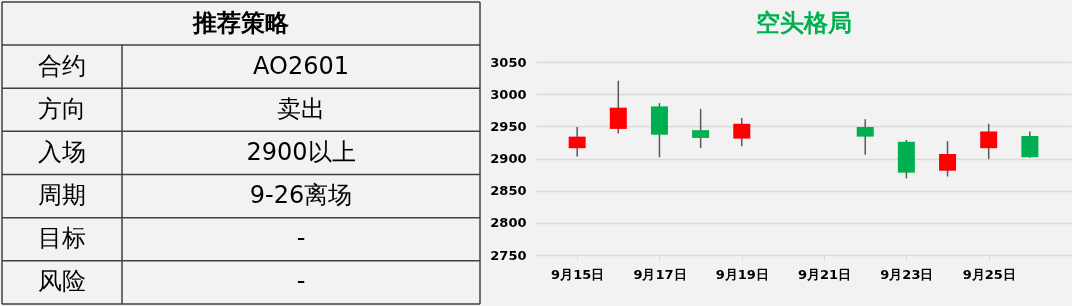 This screenshot has width=1080, height=306. What do you see at coordinates (508, 255) in the screenshot?
I see `y-tick-label: 2750` at bounding box center [508, 255].